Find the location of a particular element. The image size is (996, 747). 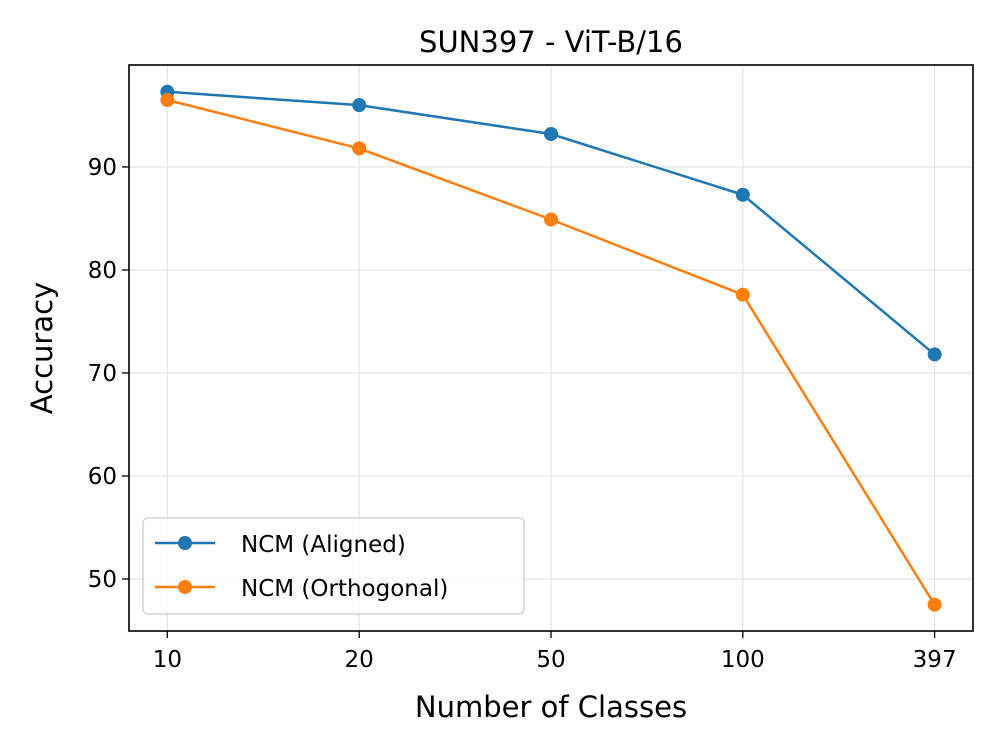

legend-label-orthogonal: NCM (Orthogonal) is located at coordinates (344, 589).